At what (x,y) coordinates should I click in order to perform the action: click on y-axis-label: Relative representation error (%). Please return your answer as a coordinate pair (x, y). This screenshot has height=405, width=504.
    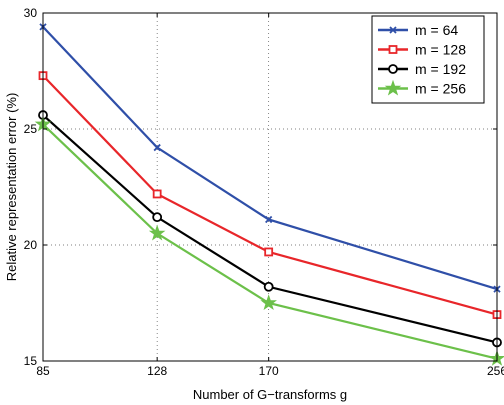
    Looking at the image, I should click on (11, 187).